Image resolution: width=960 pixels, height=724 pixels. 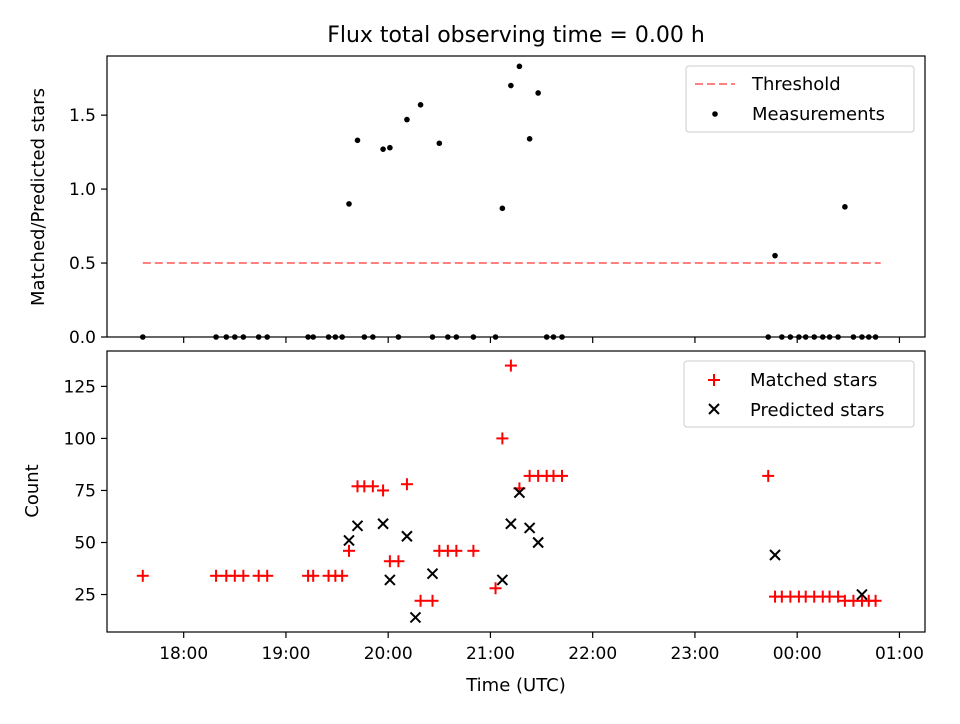 I want to click on bottom-y-tick-label: 50, so click(x=85, y=543).